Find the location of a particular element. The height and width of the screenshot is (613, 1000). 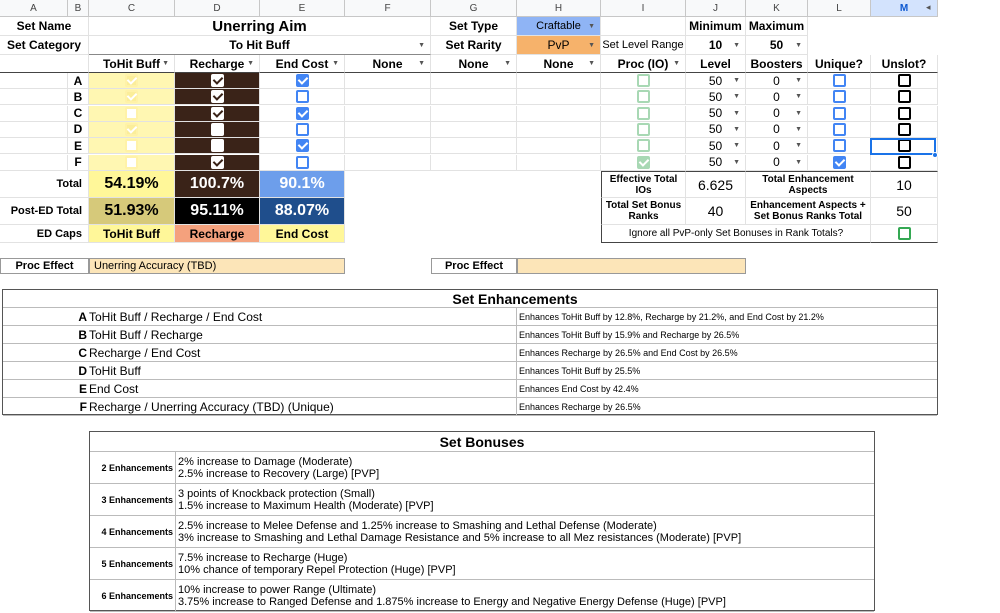

selection-handle is located at coordinates (935, 155).